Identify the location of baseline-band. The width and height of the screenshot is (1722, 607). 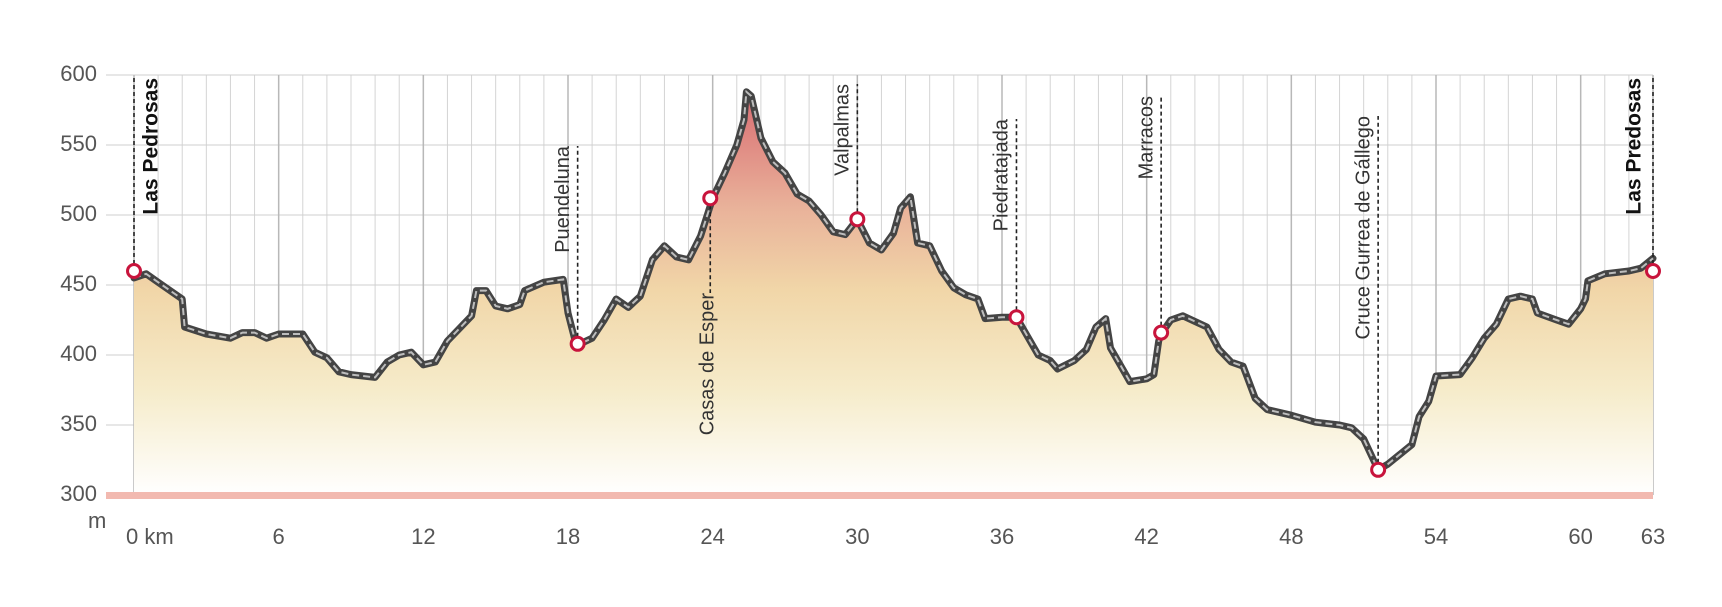
(879, 495).